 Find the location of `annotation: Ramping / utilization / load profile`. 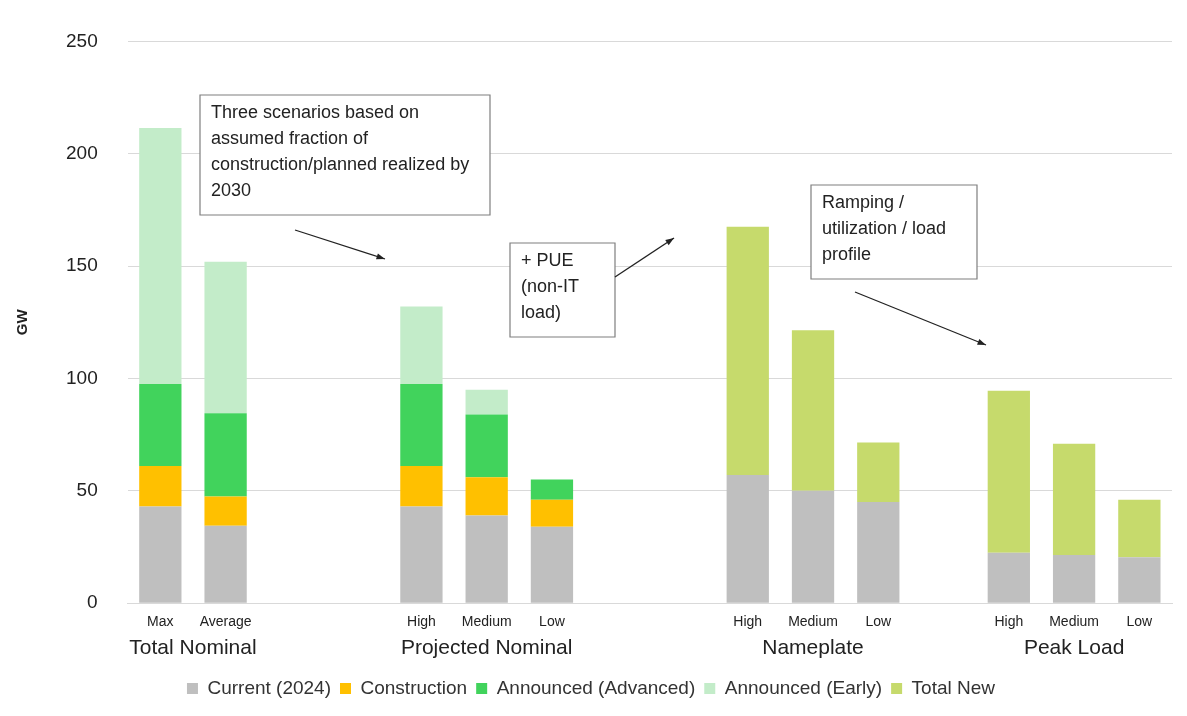

annotation: Ramping / utilization / load profile is located at coordinates (884, 227).